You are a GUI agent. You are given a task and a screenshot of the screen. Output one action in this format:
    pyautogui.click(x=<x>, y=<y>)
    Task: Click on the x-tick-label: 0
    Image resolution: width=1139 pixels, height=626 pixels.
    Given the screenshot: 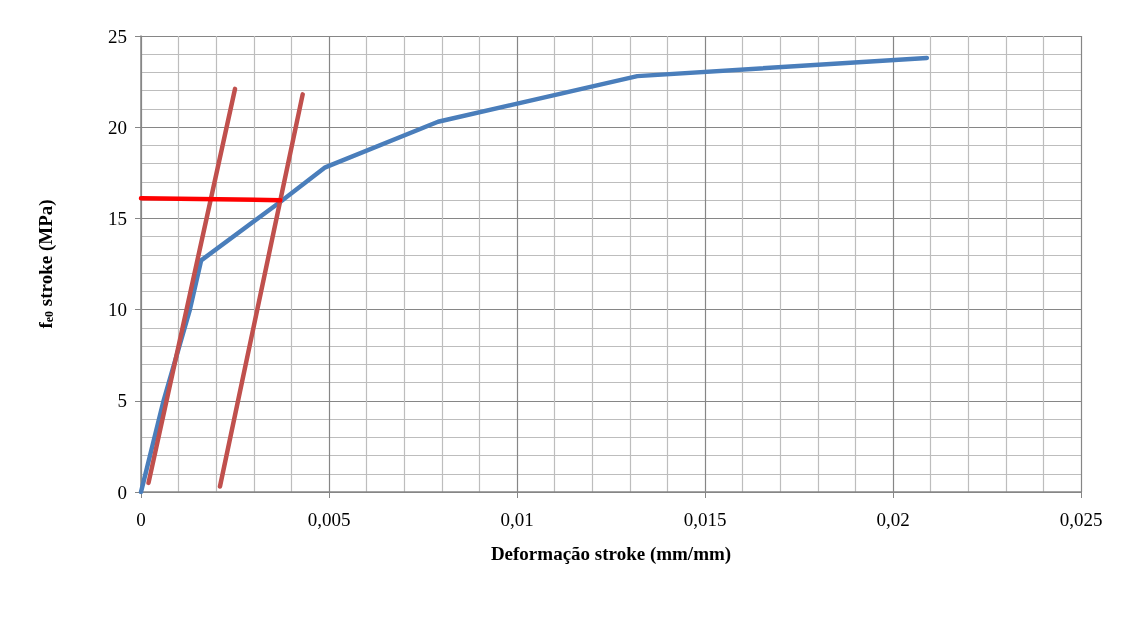 What is the action you would take?
    pyautogui.click(x=141, y=519)
    